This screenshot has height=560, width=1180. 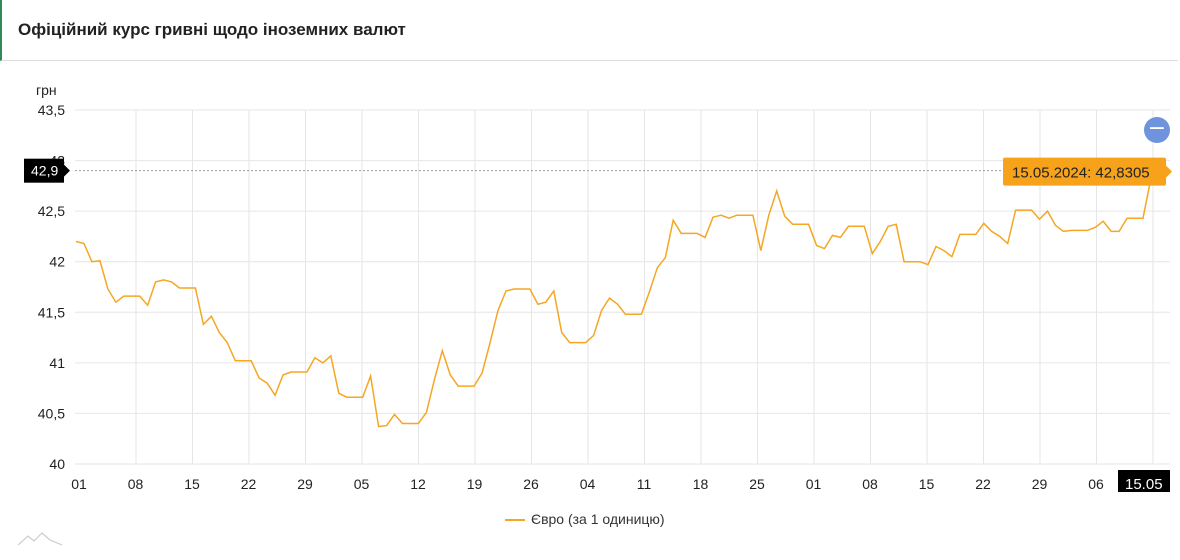 I want to click on y-tick-label: 40, so click(x=57, y=464).